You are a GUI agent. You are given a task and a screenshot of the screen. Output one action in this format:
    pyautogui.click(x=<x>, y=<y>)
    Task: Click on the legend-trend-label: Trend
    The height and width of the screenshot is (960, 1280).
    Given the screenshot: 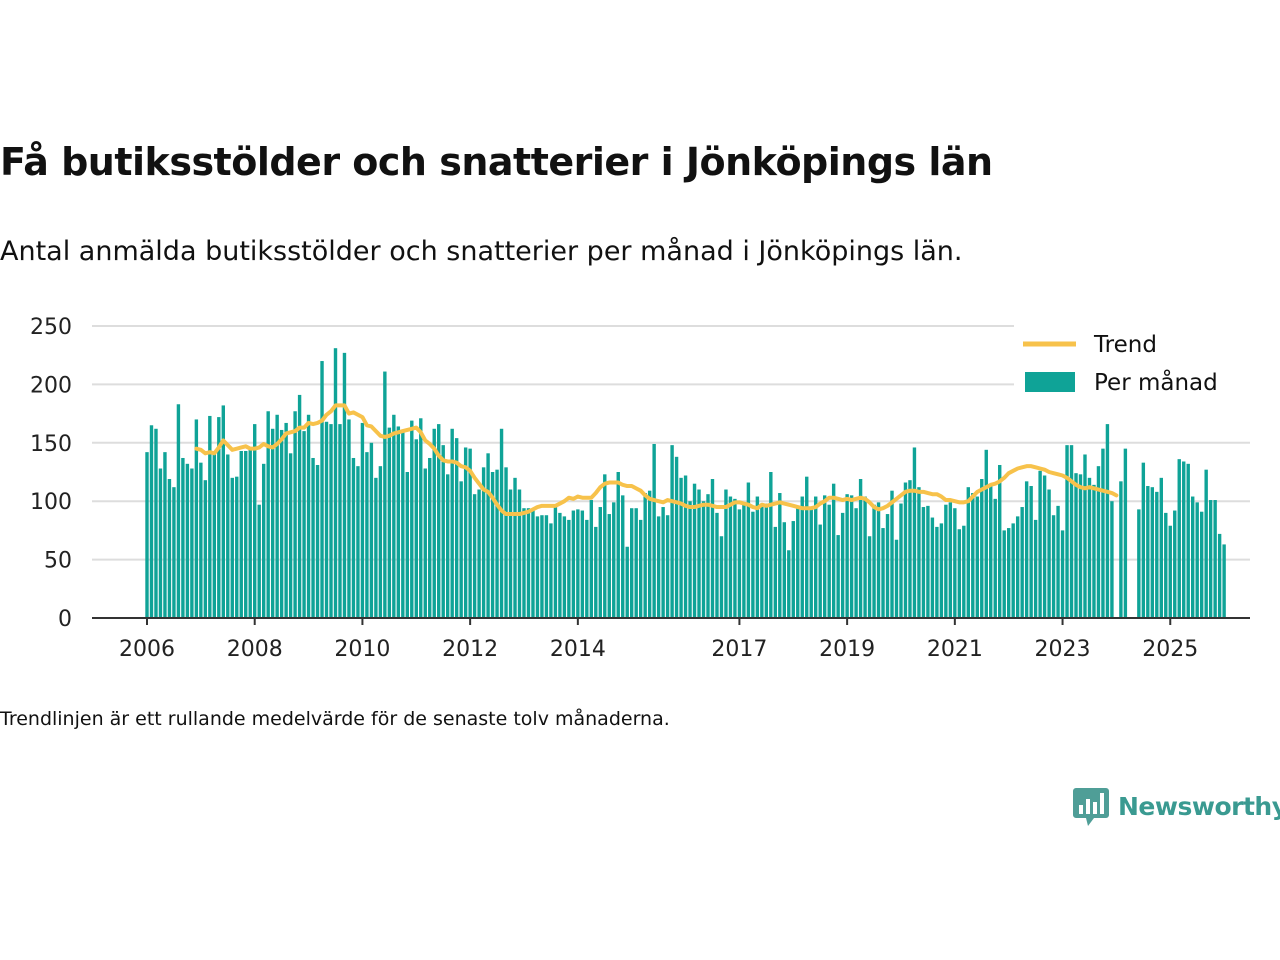 What is the action you would take?
    pyautogui.click(x=1125, y=345)
    